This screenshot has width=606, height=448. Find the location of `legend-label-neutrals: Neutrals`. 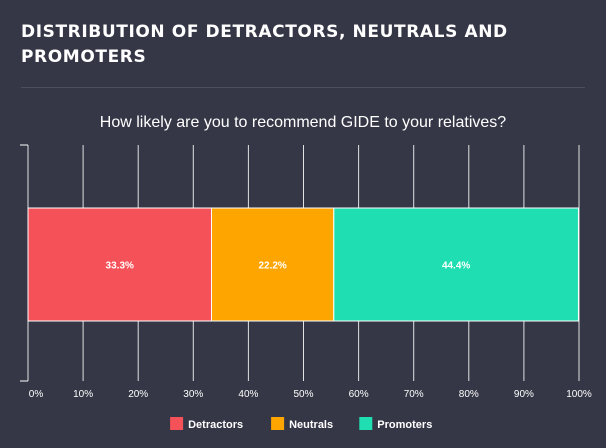

legend-label-neutrals: Neutrals is located at coordinates (311, 425).